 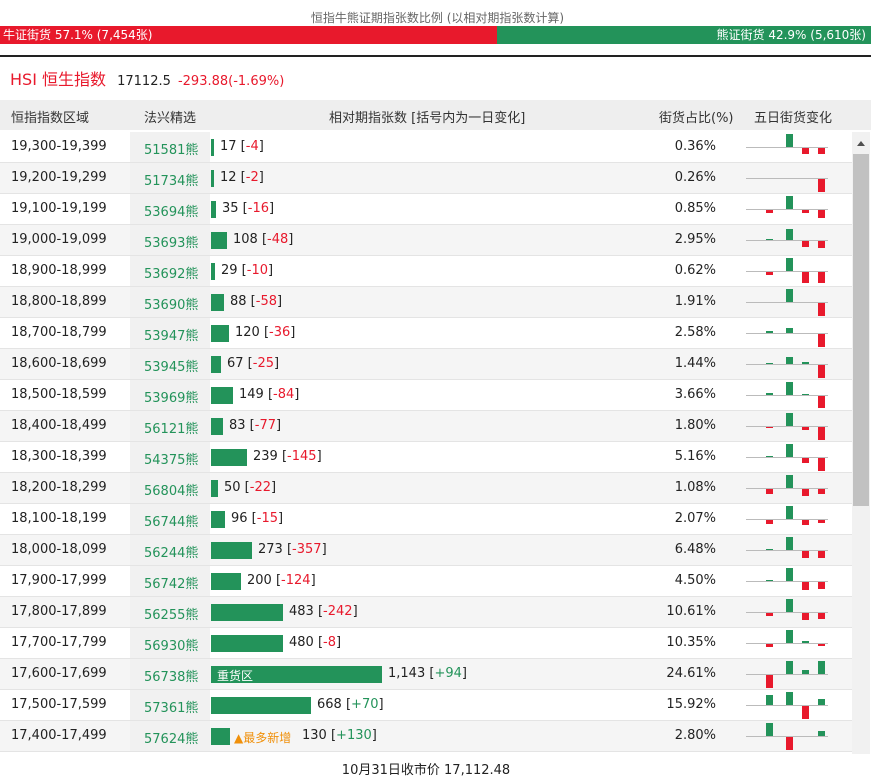 I want to click on contract-count-label: 35 [-16], so click(x=248, y=208).